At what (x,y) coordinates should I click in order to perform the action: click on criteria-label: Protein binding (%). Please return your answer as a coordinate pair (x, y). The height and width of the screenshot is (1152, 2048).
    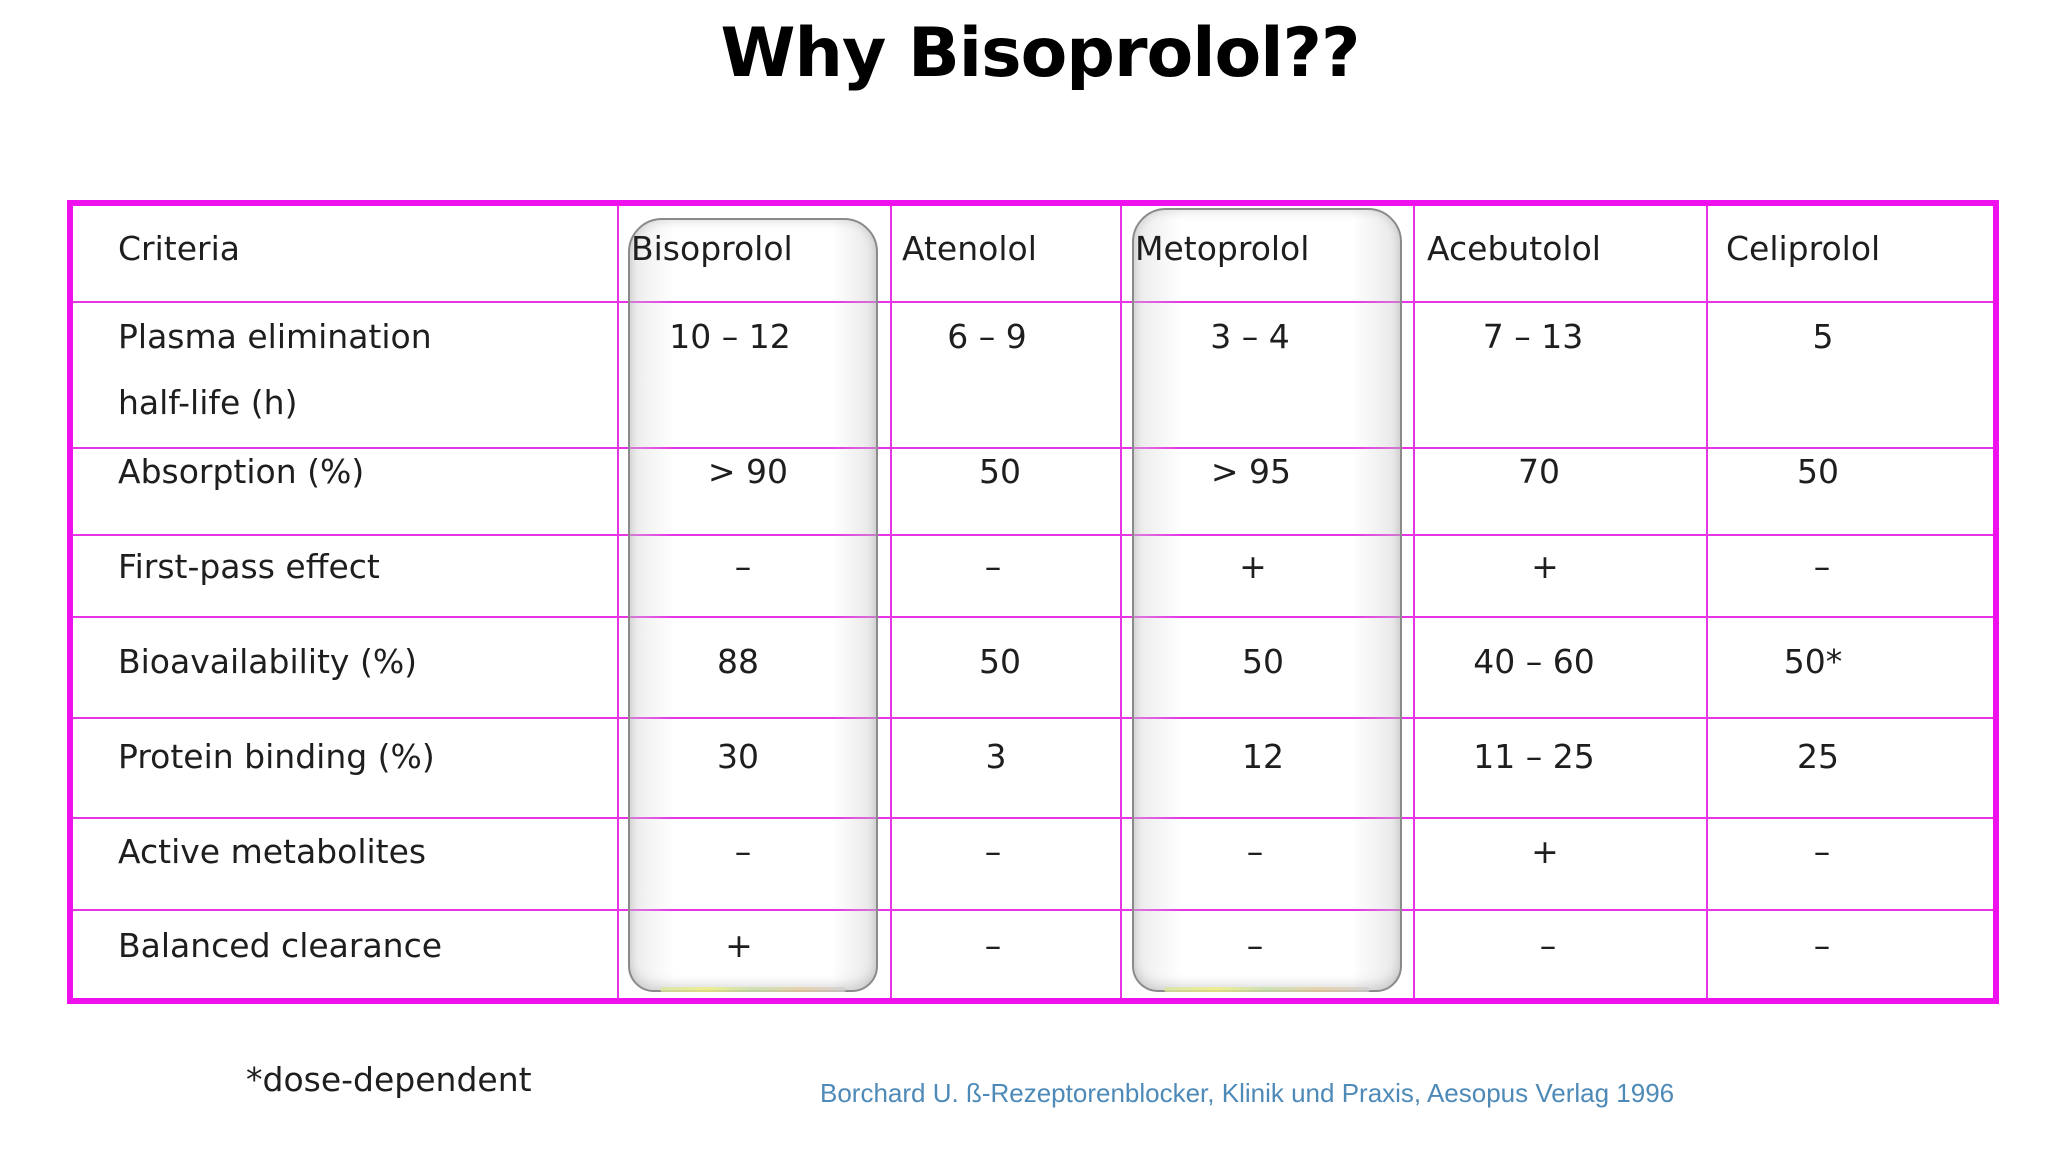
    Looking at the image, I should click on (276, 756).